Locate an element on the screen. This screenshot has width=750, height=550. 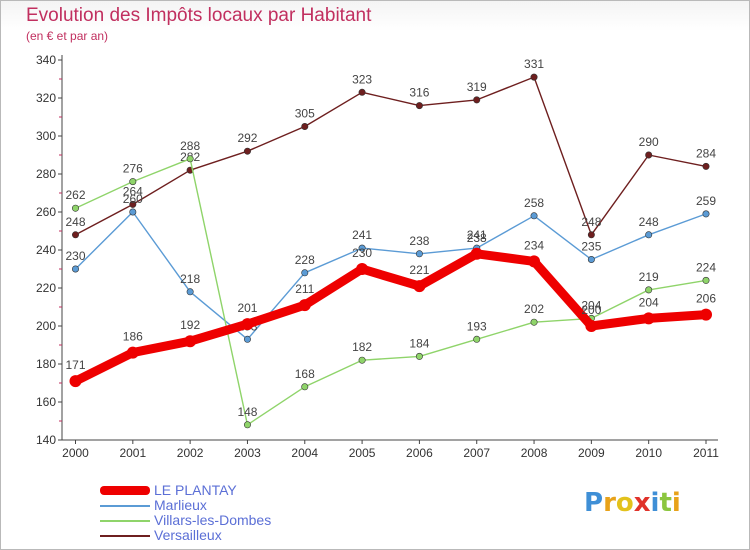
data-label-villars-les-dombes: 202 is located at coordinates (534, 309).